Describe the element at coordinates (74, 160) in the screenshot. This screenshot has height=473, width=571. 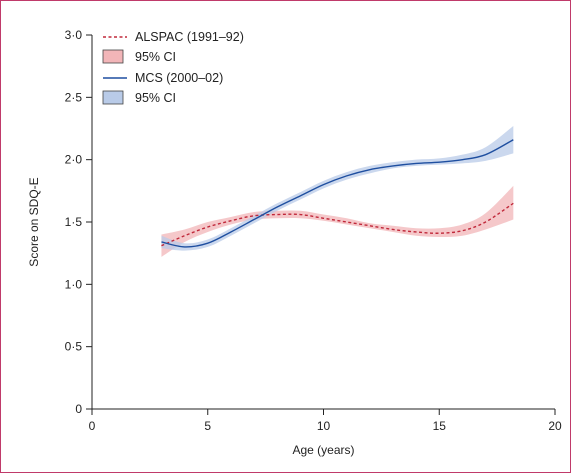
I see `y-tick-label: 2·0` at that location.